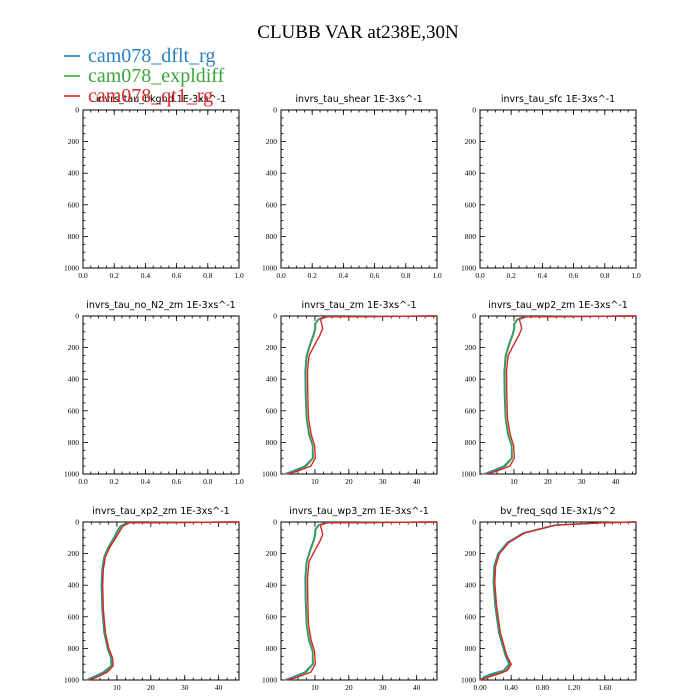  What do you see at coordinates (358, 32) in the screenshot?
I see `figure-title: CLUBB VAR at238E,30N` at bounding box center [358, 32].